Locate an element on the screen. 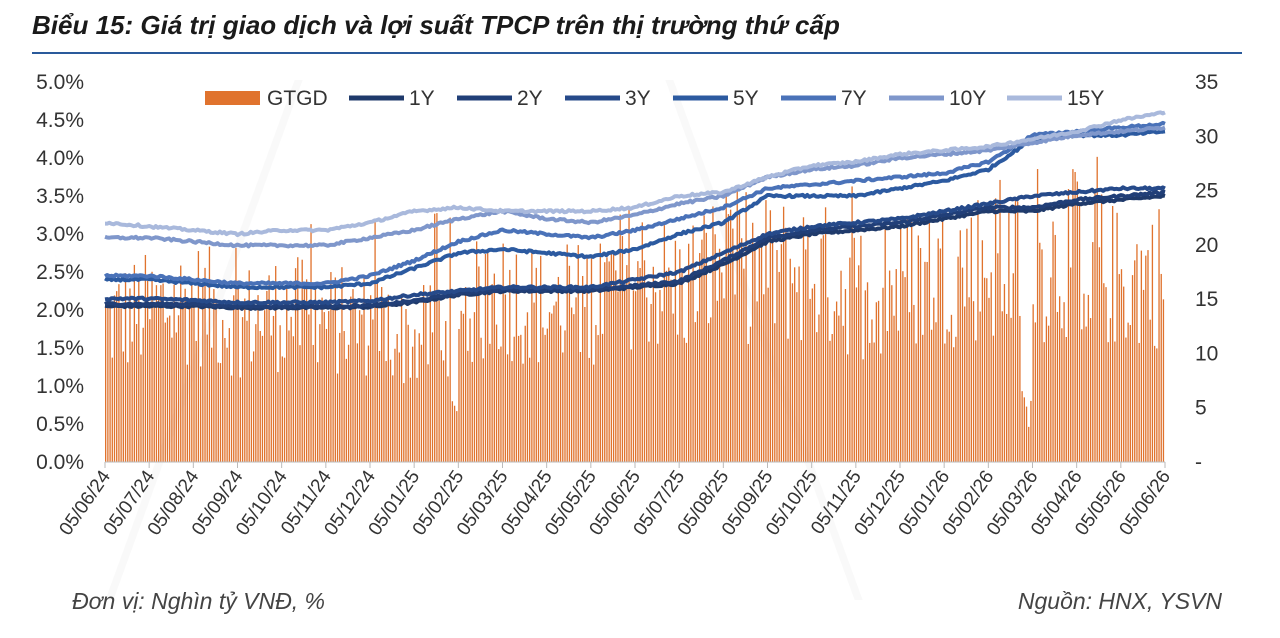  y-left-tick-label: 2.5% is located at coordinates (60, 272).